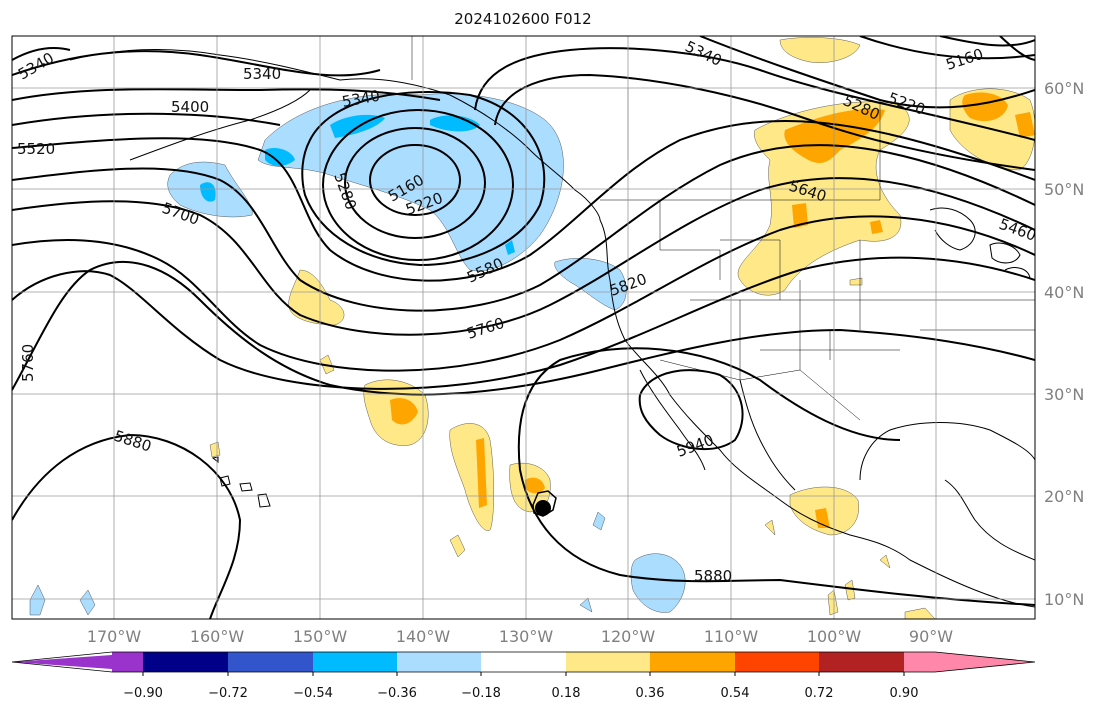 The width and height of the screenshot is (1105, 712). Describe the element at coordinates (544, 503) in the screenshot. I see `cyclone-icon` at that location.